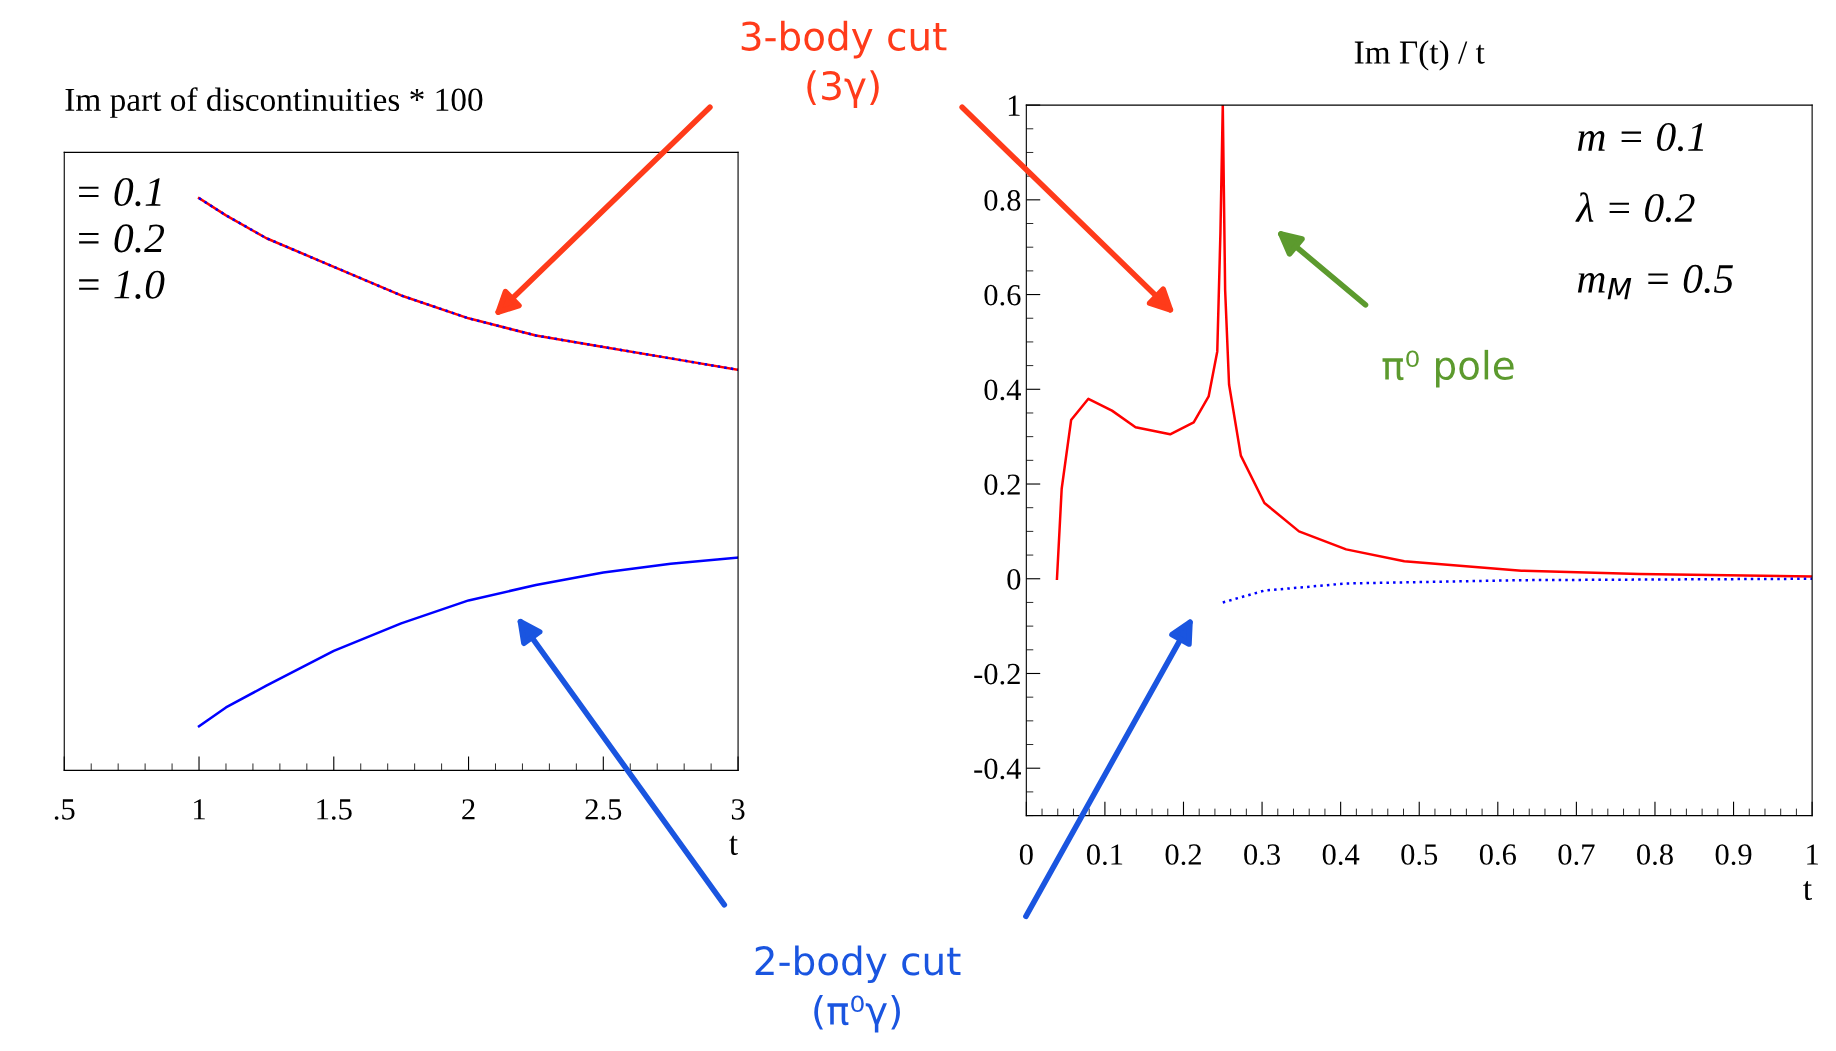 This screenshot has width=1836, height=1051. I want to click on chart-title: Im part of discontinuities * 100, so click(274, 102).